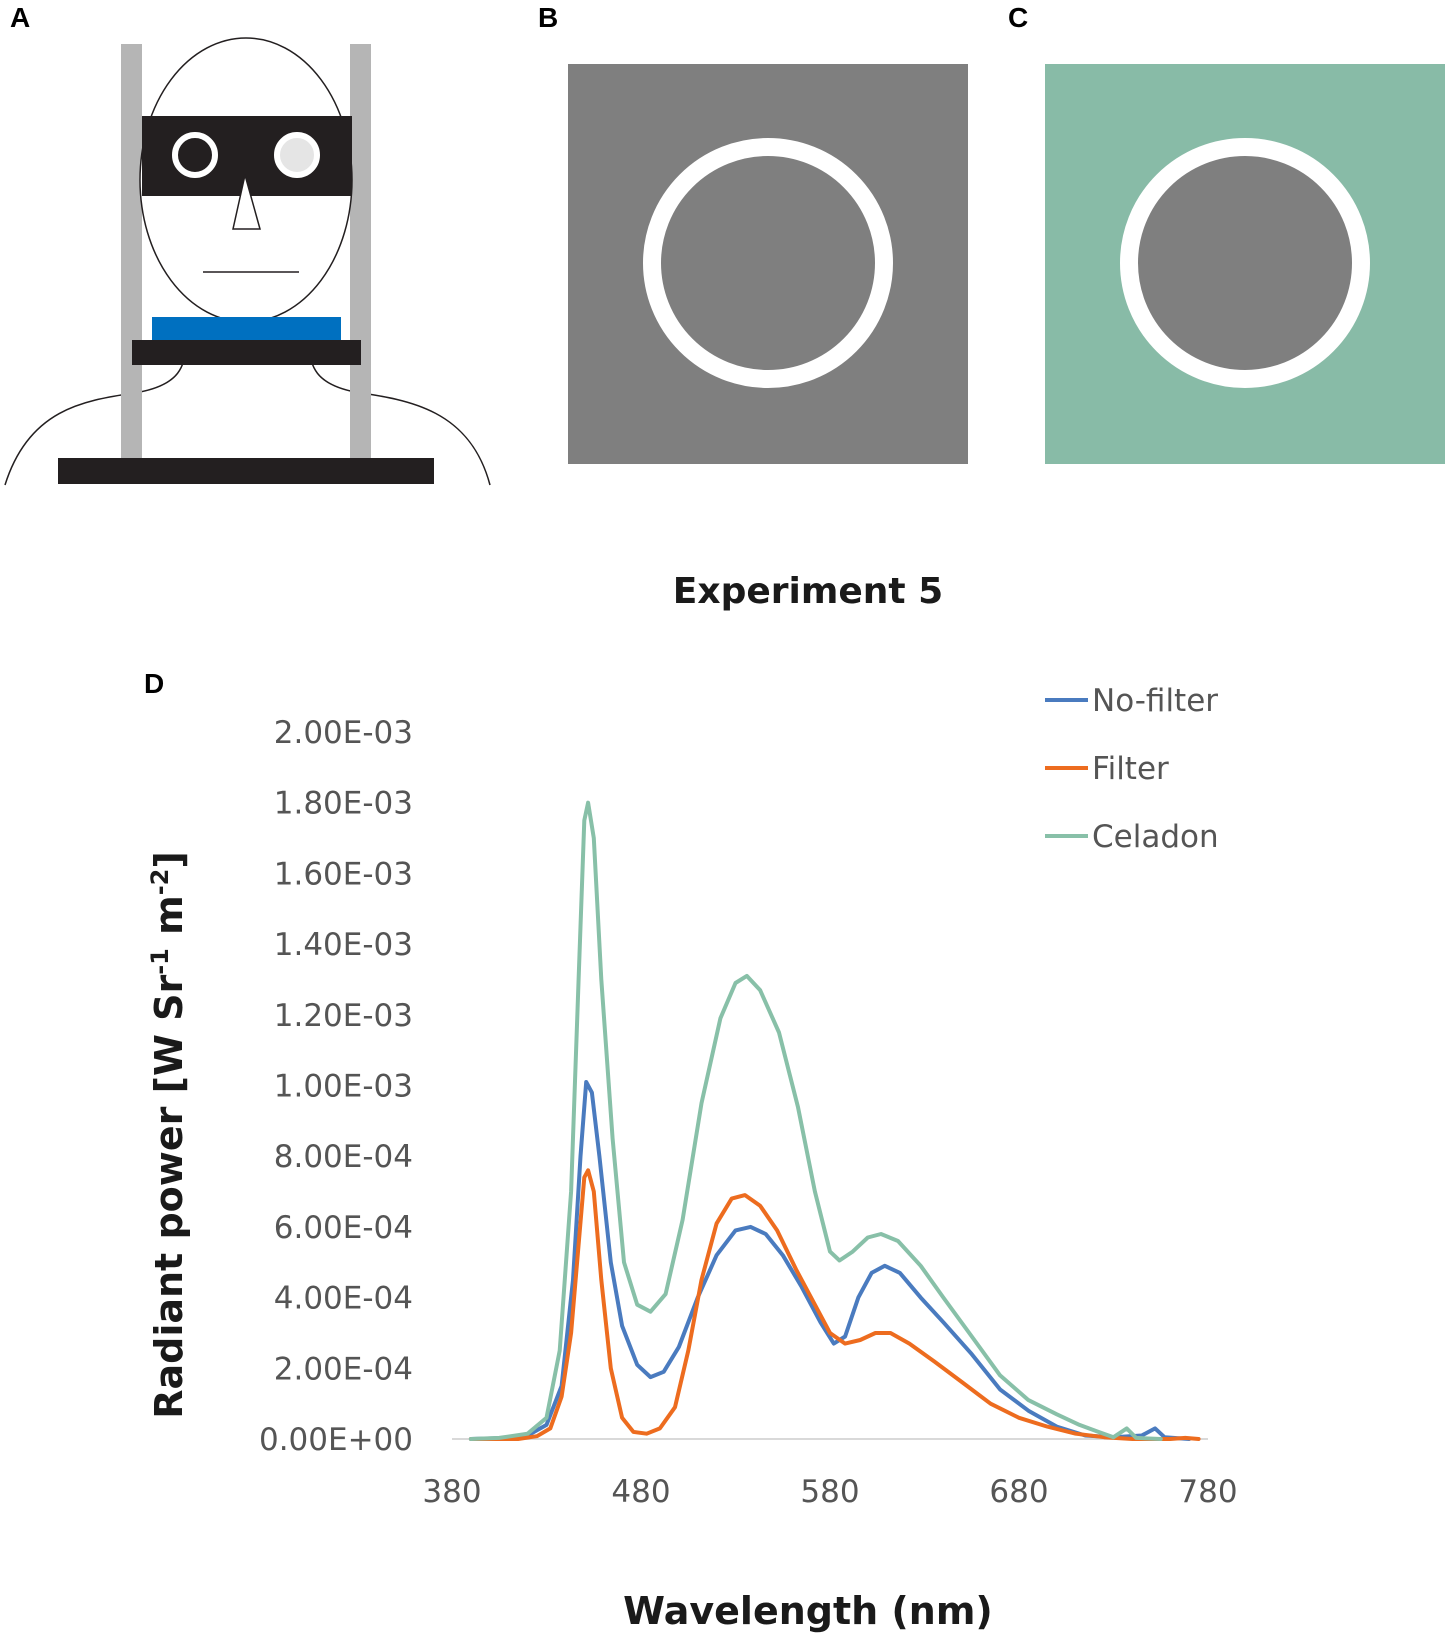 This screenshot has width=1450, height=1638. Describe the element at coordinates (343, 1369) in the screenshot. I see `y-tick-label: 2.00E-04` at that location.